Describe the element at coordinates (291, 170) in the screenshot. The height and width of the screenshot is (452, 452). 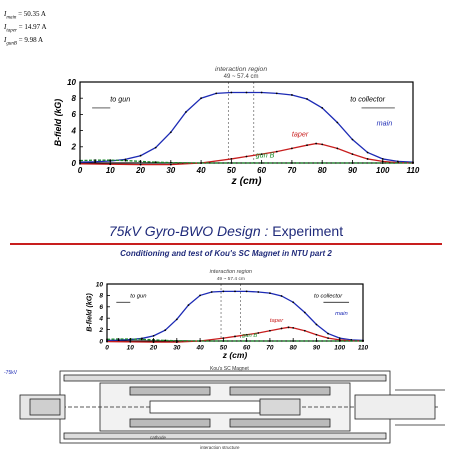
I see `x-tick-label: 70` at that location.